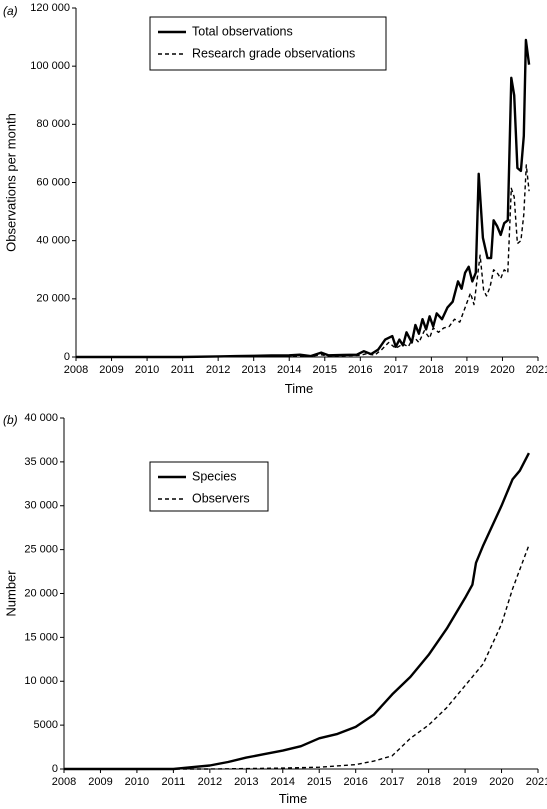 The image size is (547, 809). I want to click on legend: Species Observers, so click(209, 486).